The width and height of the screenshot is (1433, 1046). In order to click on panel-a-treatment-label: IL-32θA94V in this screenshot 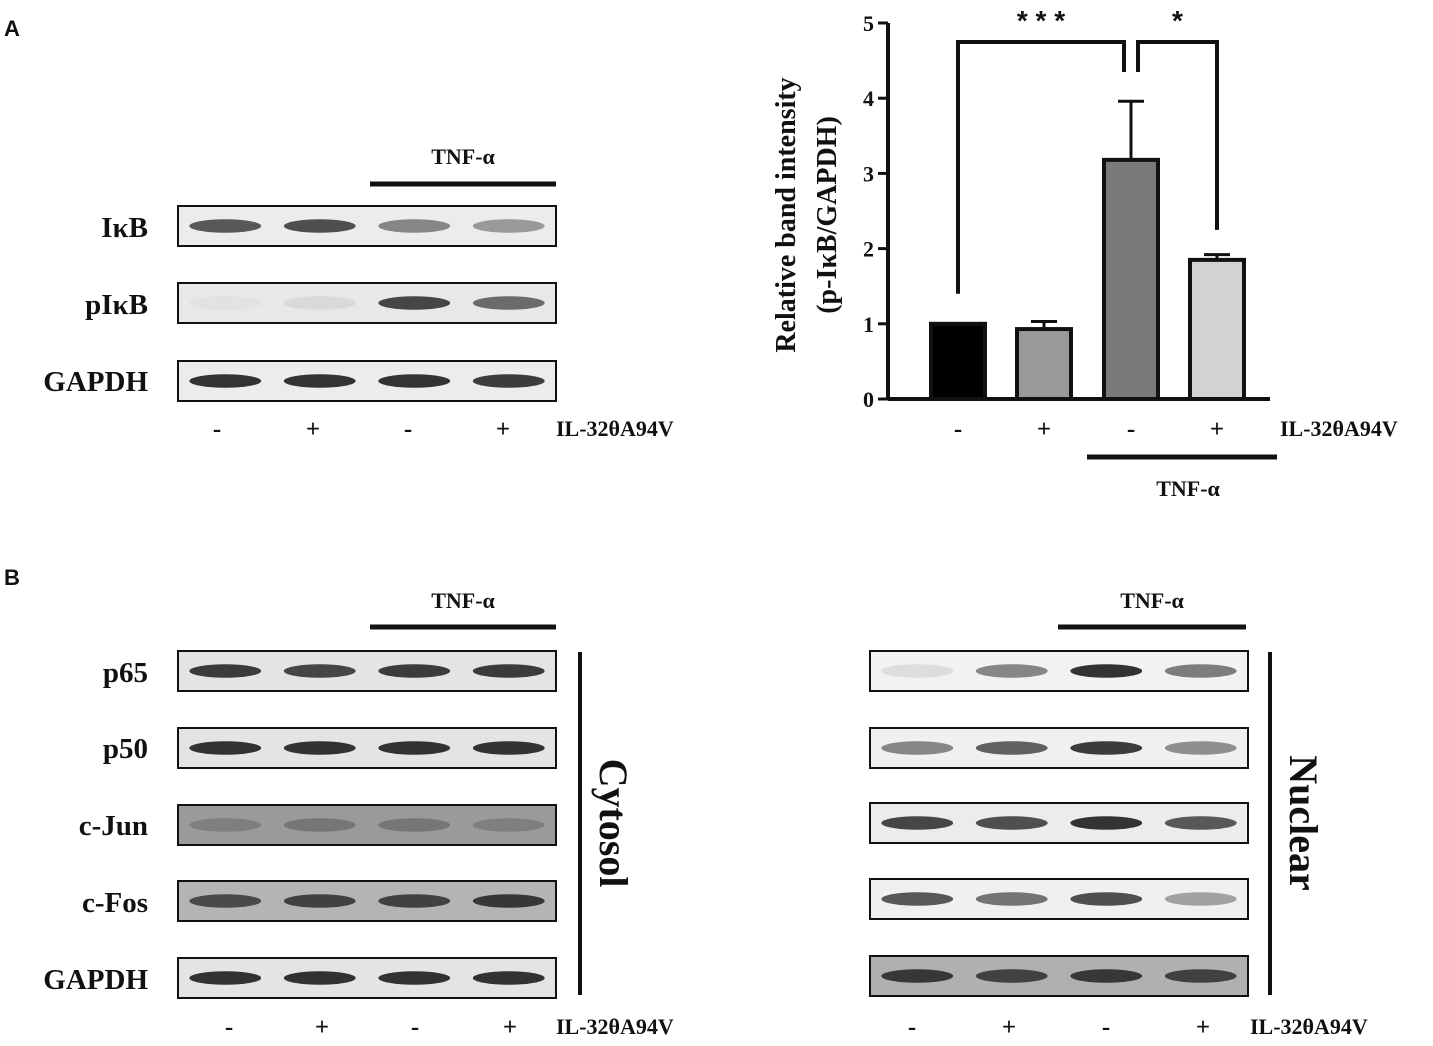, I will do `click(615, 428)`.